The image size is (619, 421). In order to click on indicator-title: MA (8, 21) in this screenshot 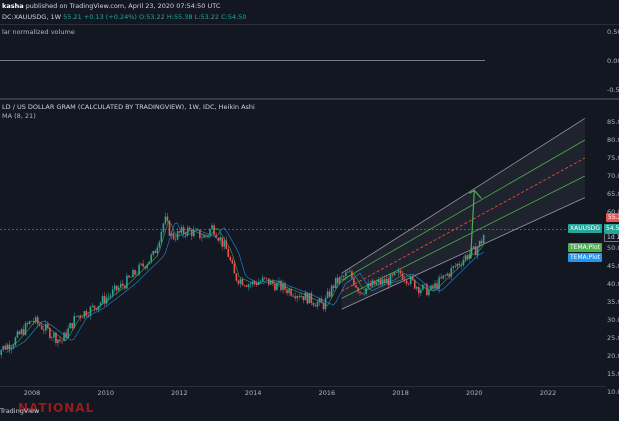, I will do `click(19, 116)`.